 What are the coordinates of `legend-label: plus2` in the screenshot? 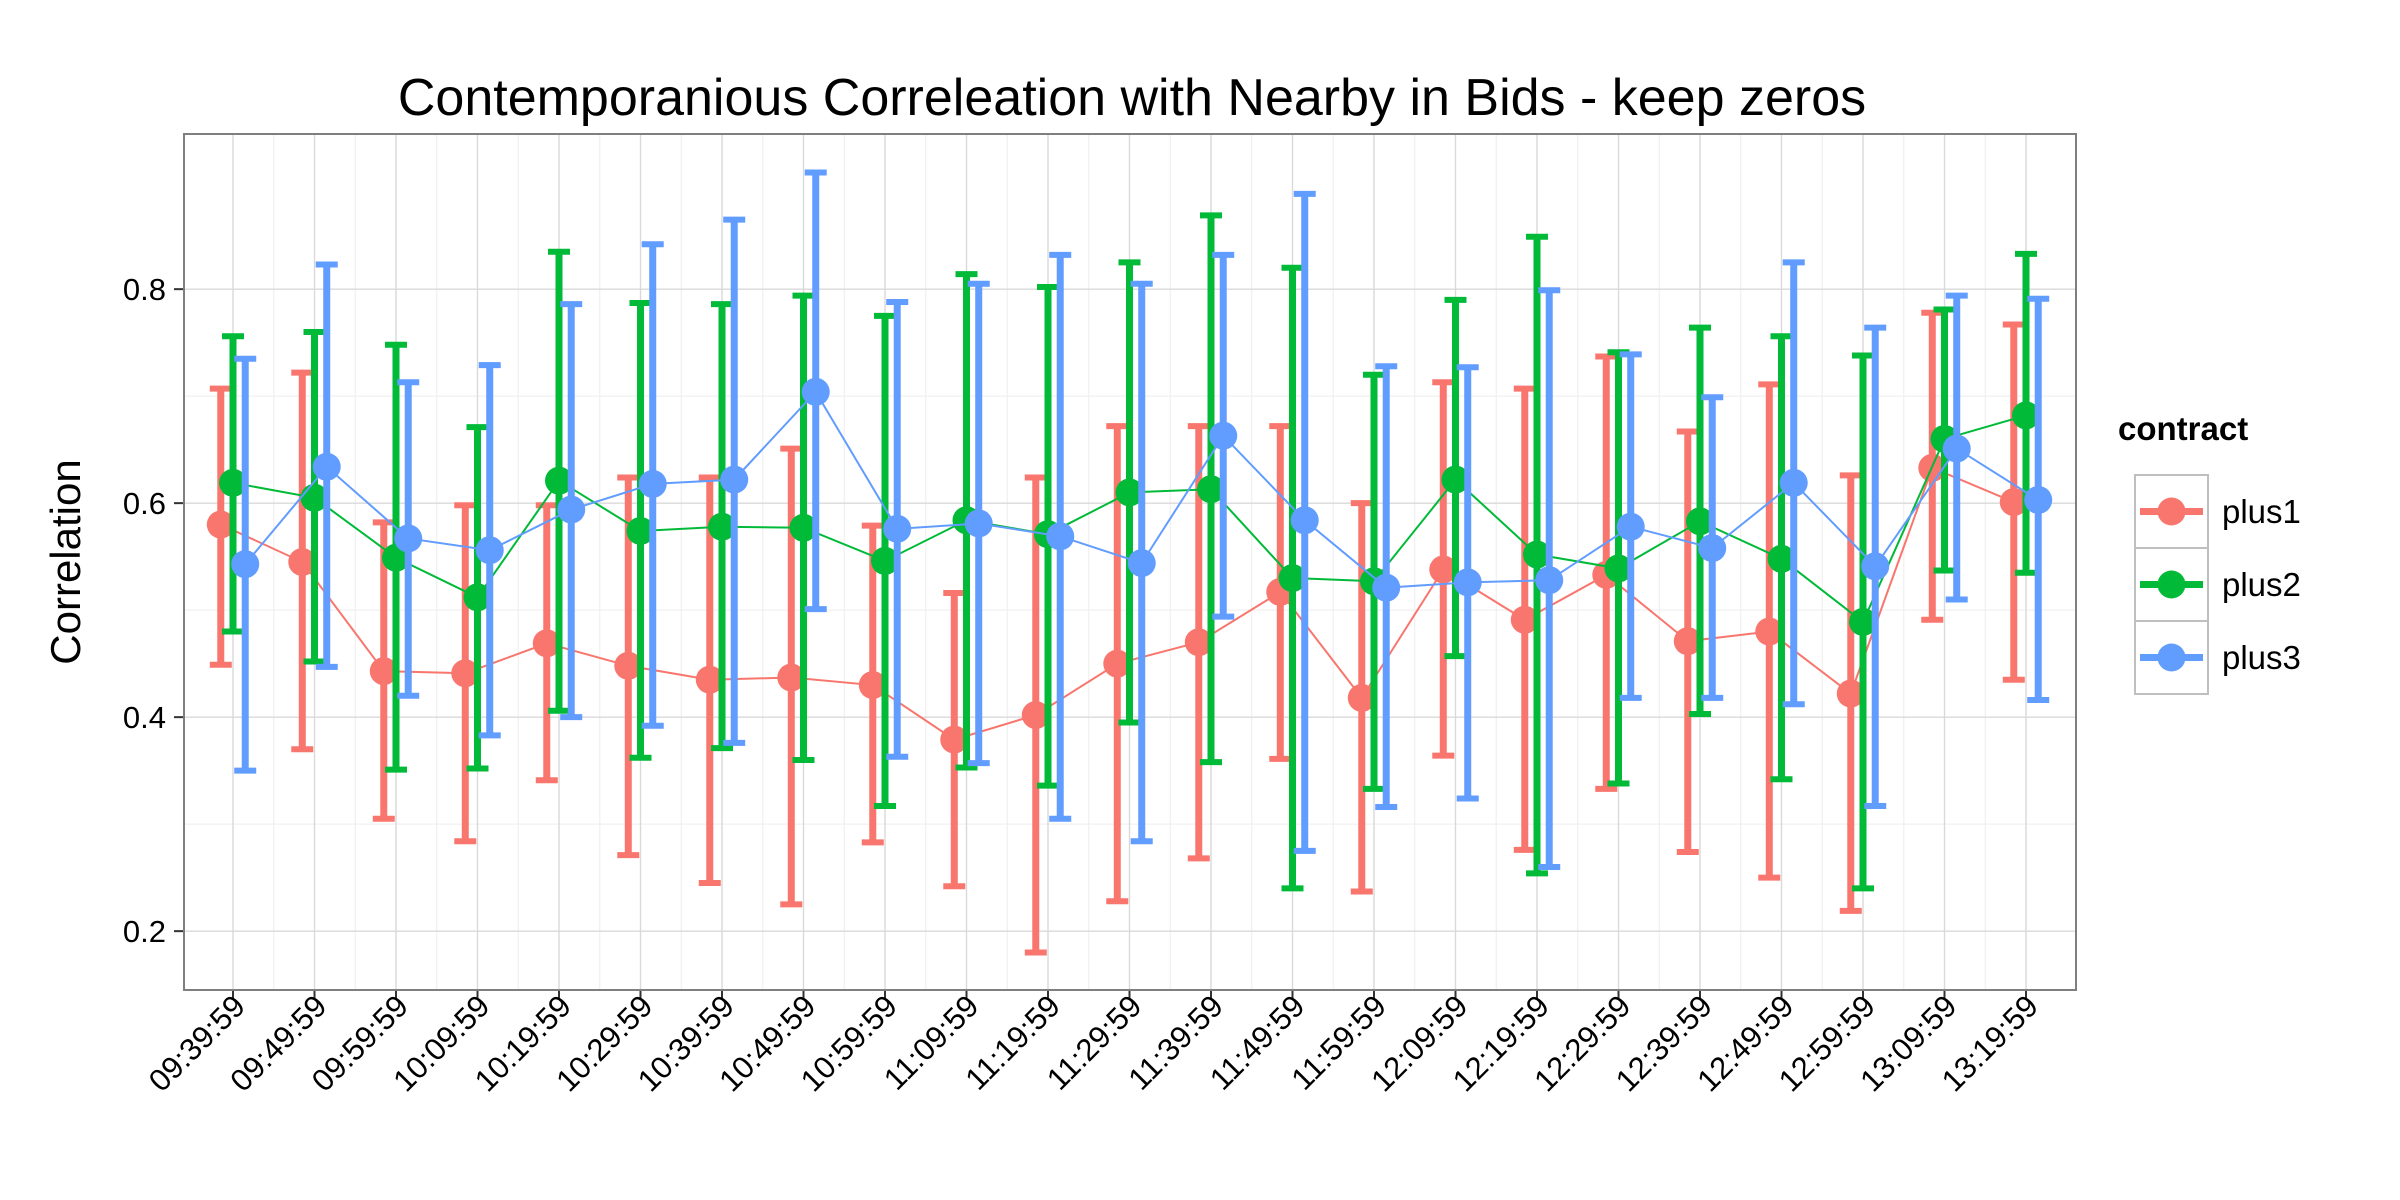 It's located at (2261, 584).